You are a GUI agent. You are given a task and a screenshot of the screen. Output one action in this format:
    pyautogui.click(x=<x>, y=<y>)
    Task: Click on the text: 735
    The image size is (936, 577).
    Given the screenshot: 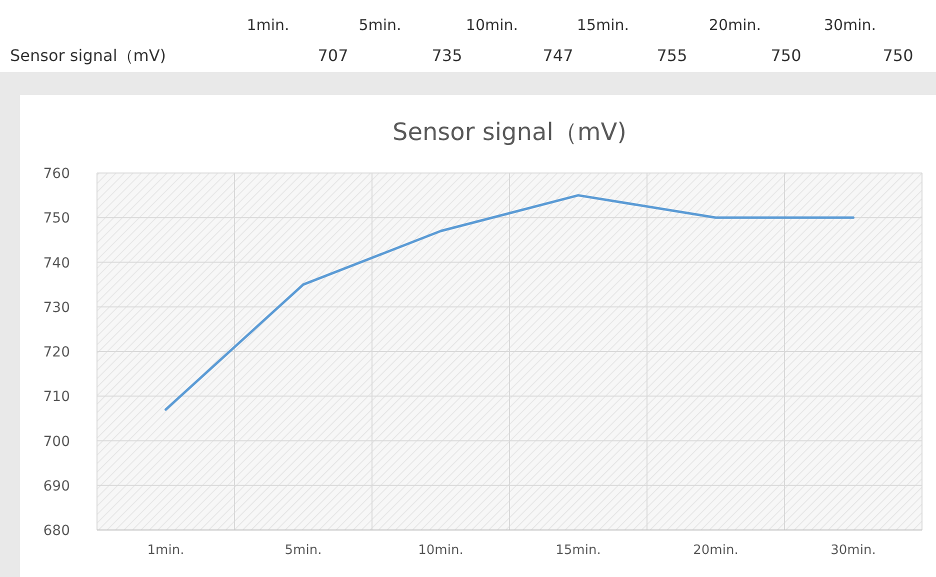 What is the action you would take?
    pyautogui.click(x=447, y=55)
    